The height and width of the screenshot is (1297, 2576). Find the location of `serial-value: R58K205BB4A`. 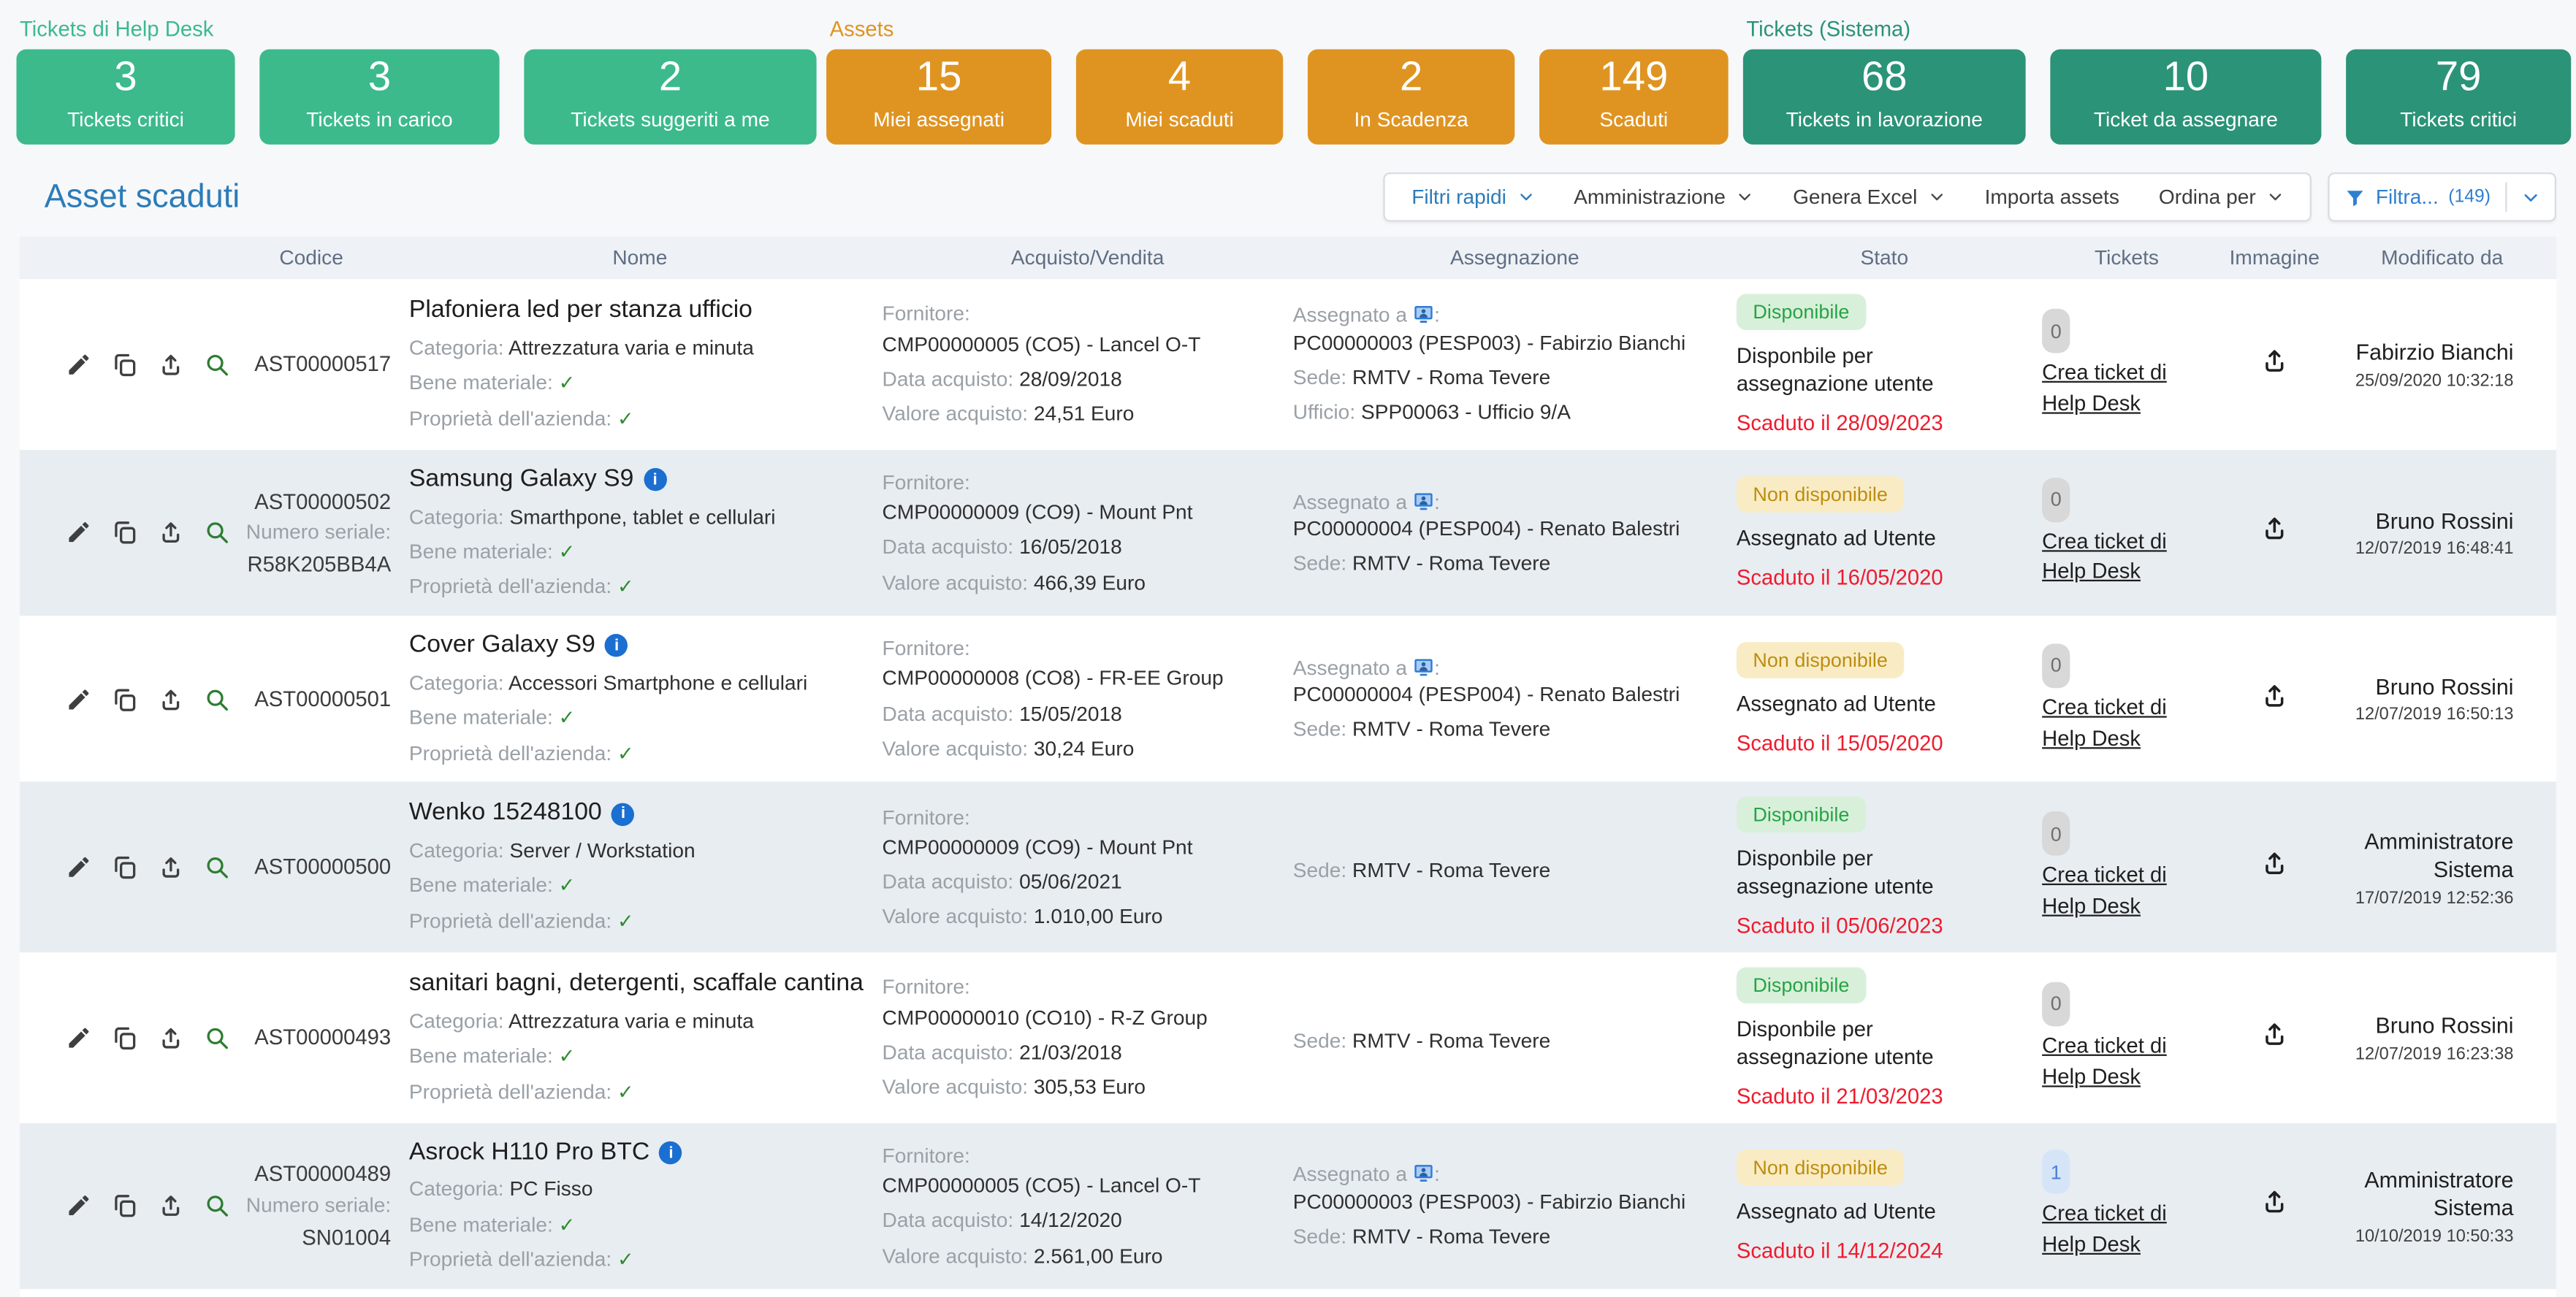

serial-value: R58K205BB4A is located at coordinates (319, 563).